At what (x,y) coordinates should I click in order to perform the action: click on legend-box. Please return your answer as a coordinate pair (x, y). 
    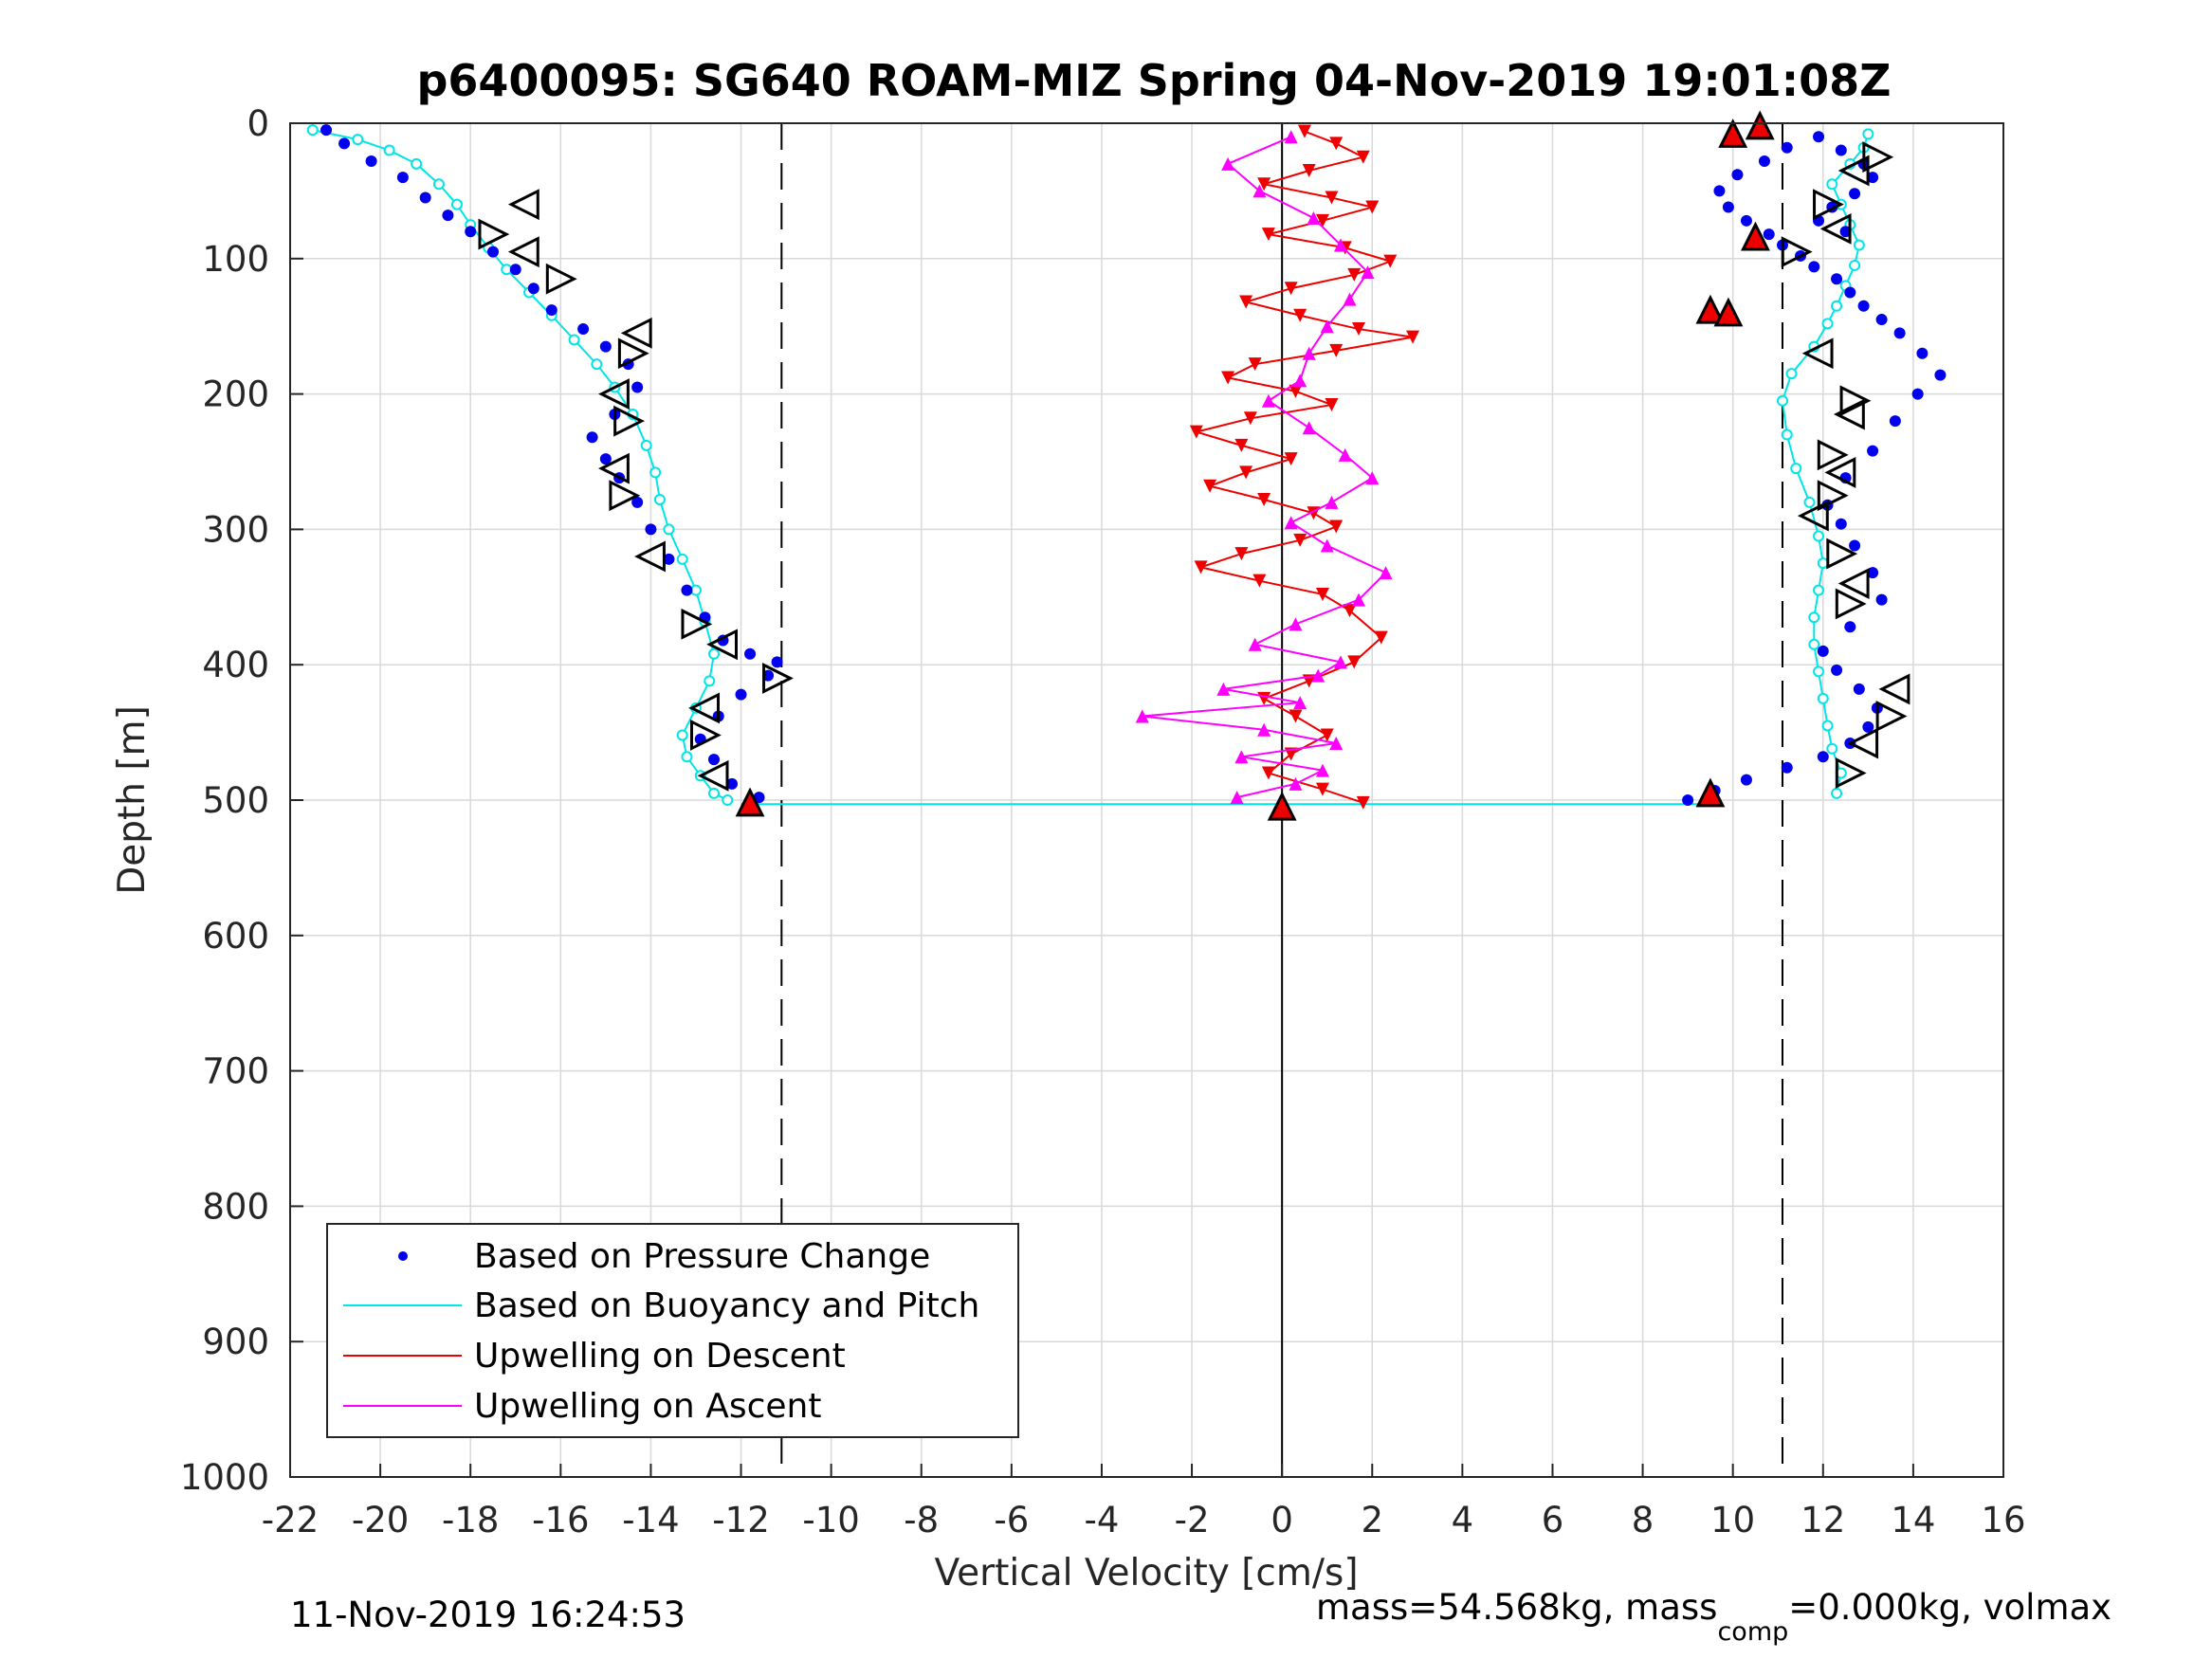
    Looking at the image, I should click on (672, 1330).